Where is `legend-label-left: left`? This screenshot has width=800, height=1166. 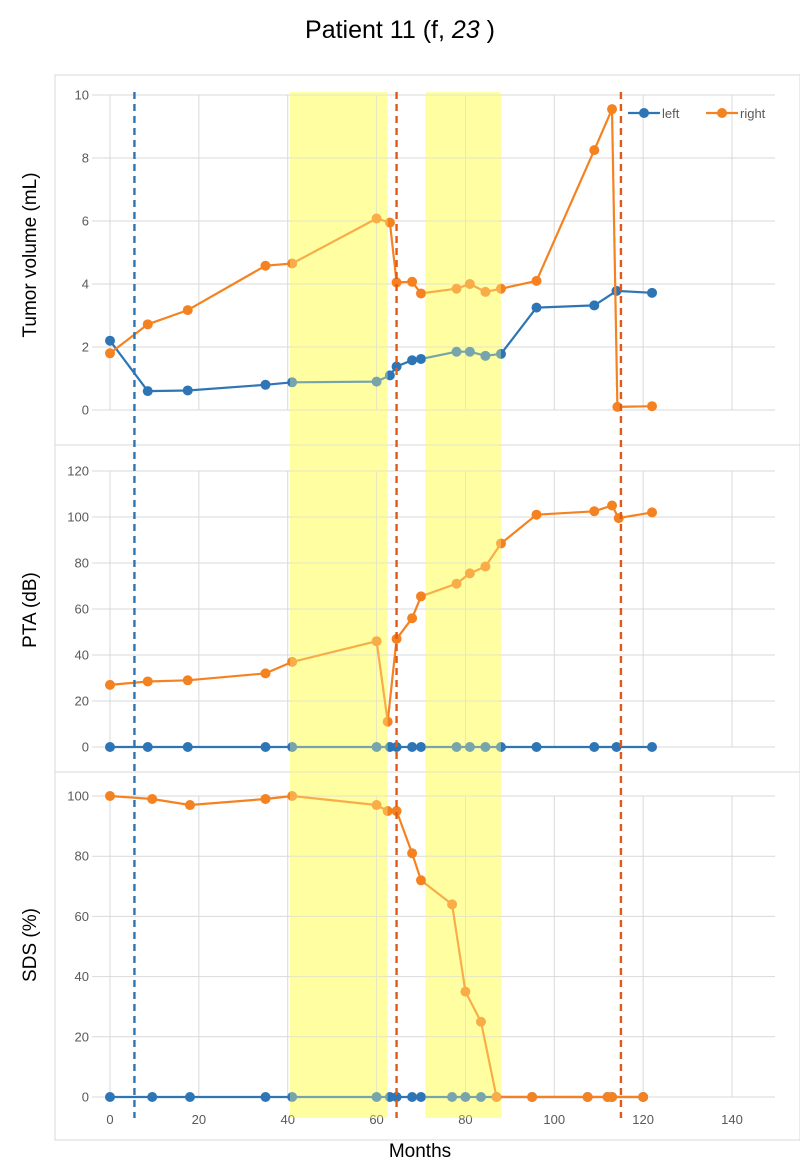 legend-label-left: left is located at coordinates (671, 113).